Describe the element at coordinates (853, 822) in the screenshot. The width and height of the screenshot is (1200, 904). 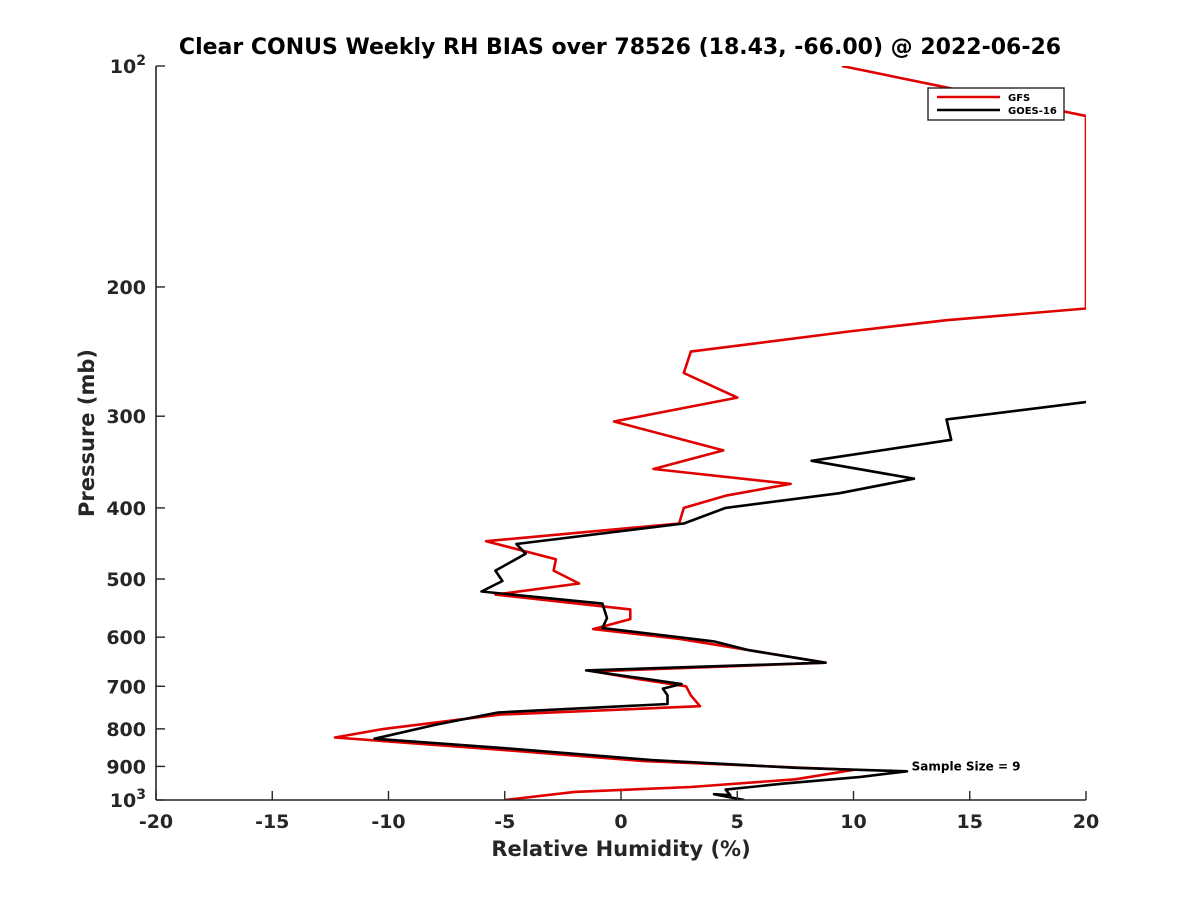
I see `x-tick-label: 10` at that location.